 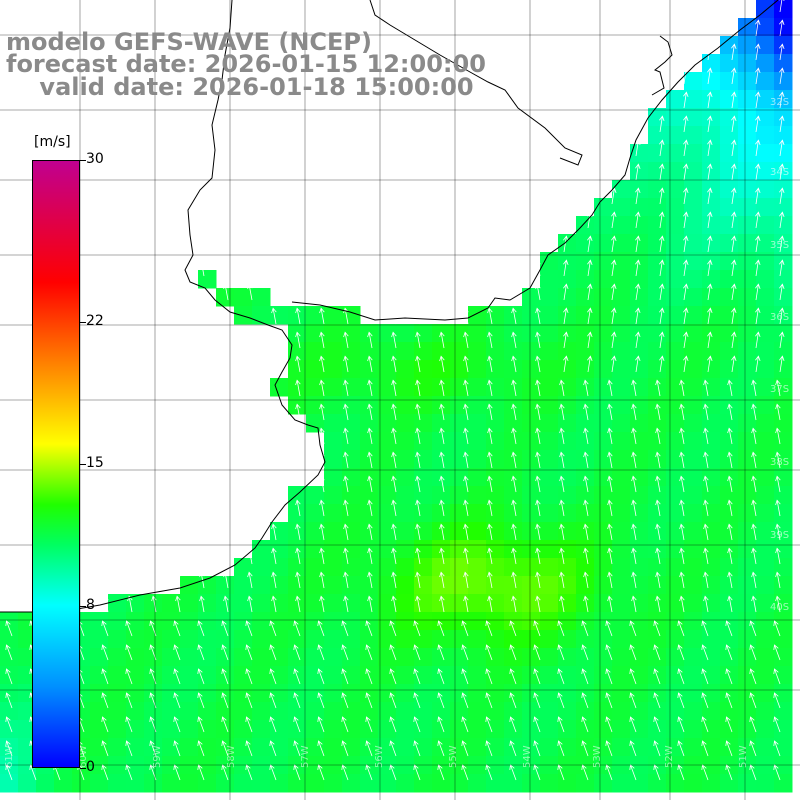 What do you see at coordinates (189, 42) in the screenshot?
I see `model-title: modelo GEFS-WAVE (NCEP)` at bounding box center [189, 42].